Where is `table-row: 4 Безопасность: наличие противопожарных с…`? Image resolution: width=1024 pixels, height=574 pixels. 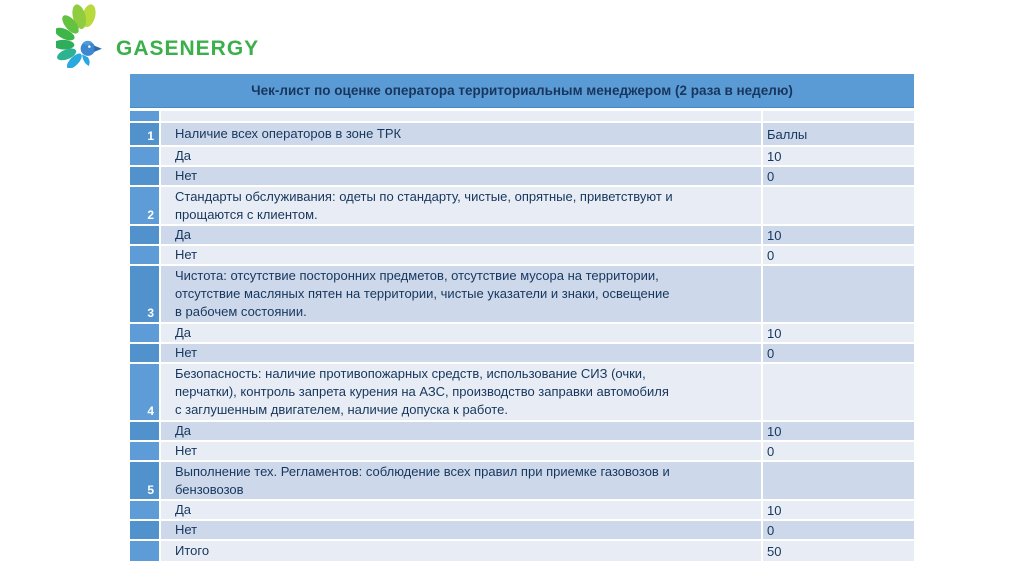 table-row: 4 Безопасность: наличие противопожарных с… is located at coordinates (522, 392).